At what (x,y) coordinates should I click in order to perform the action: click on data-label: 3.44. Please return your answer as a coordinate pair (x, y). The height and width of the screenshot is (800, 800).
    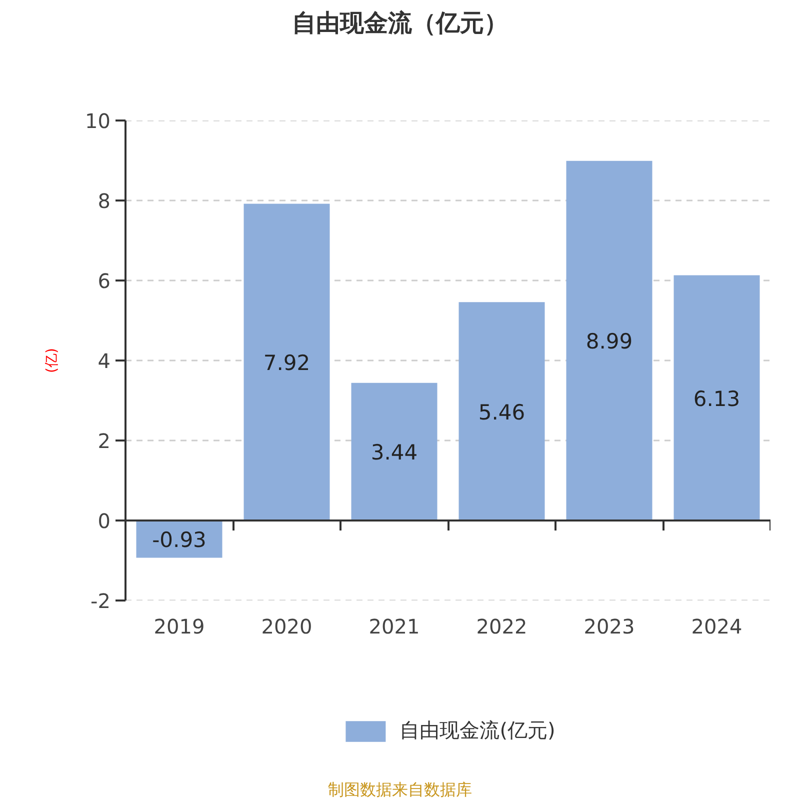
    Looking at the image, I should click on (394, 452).